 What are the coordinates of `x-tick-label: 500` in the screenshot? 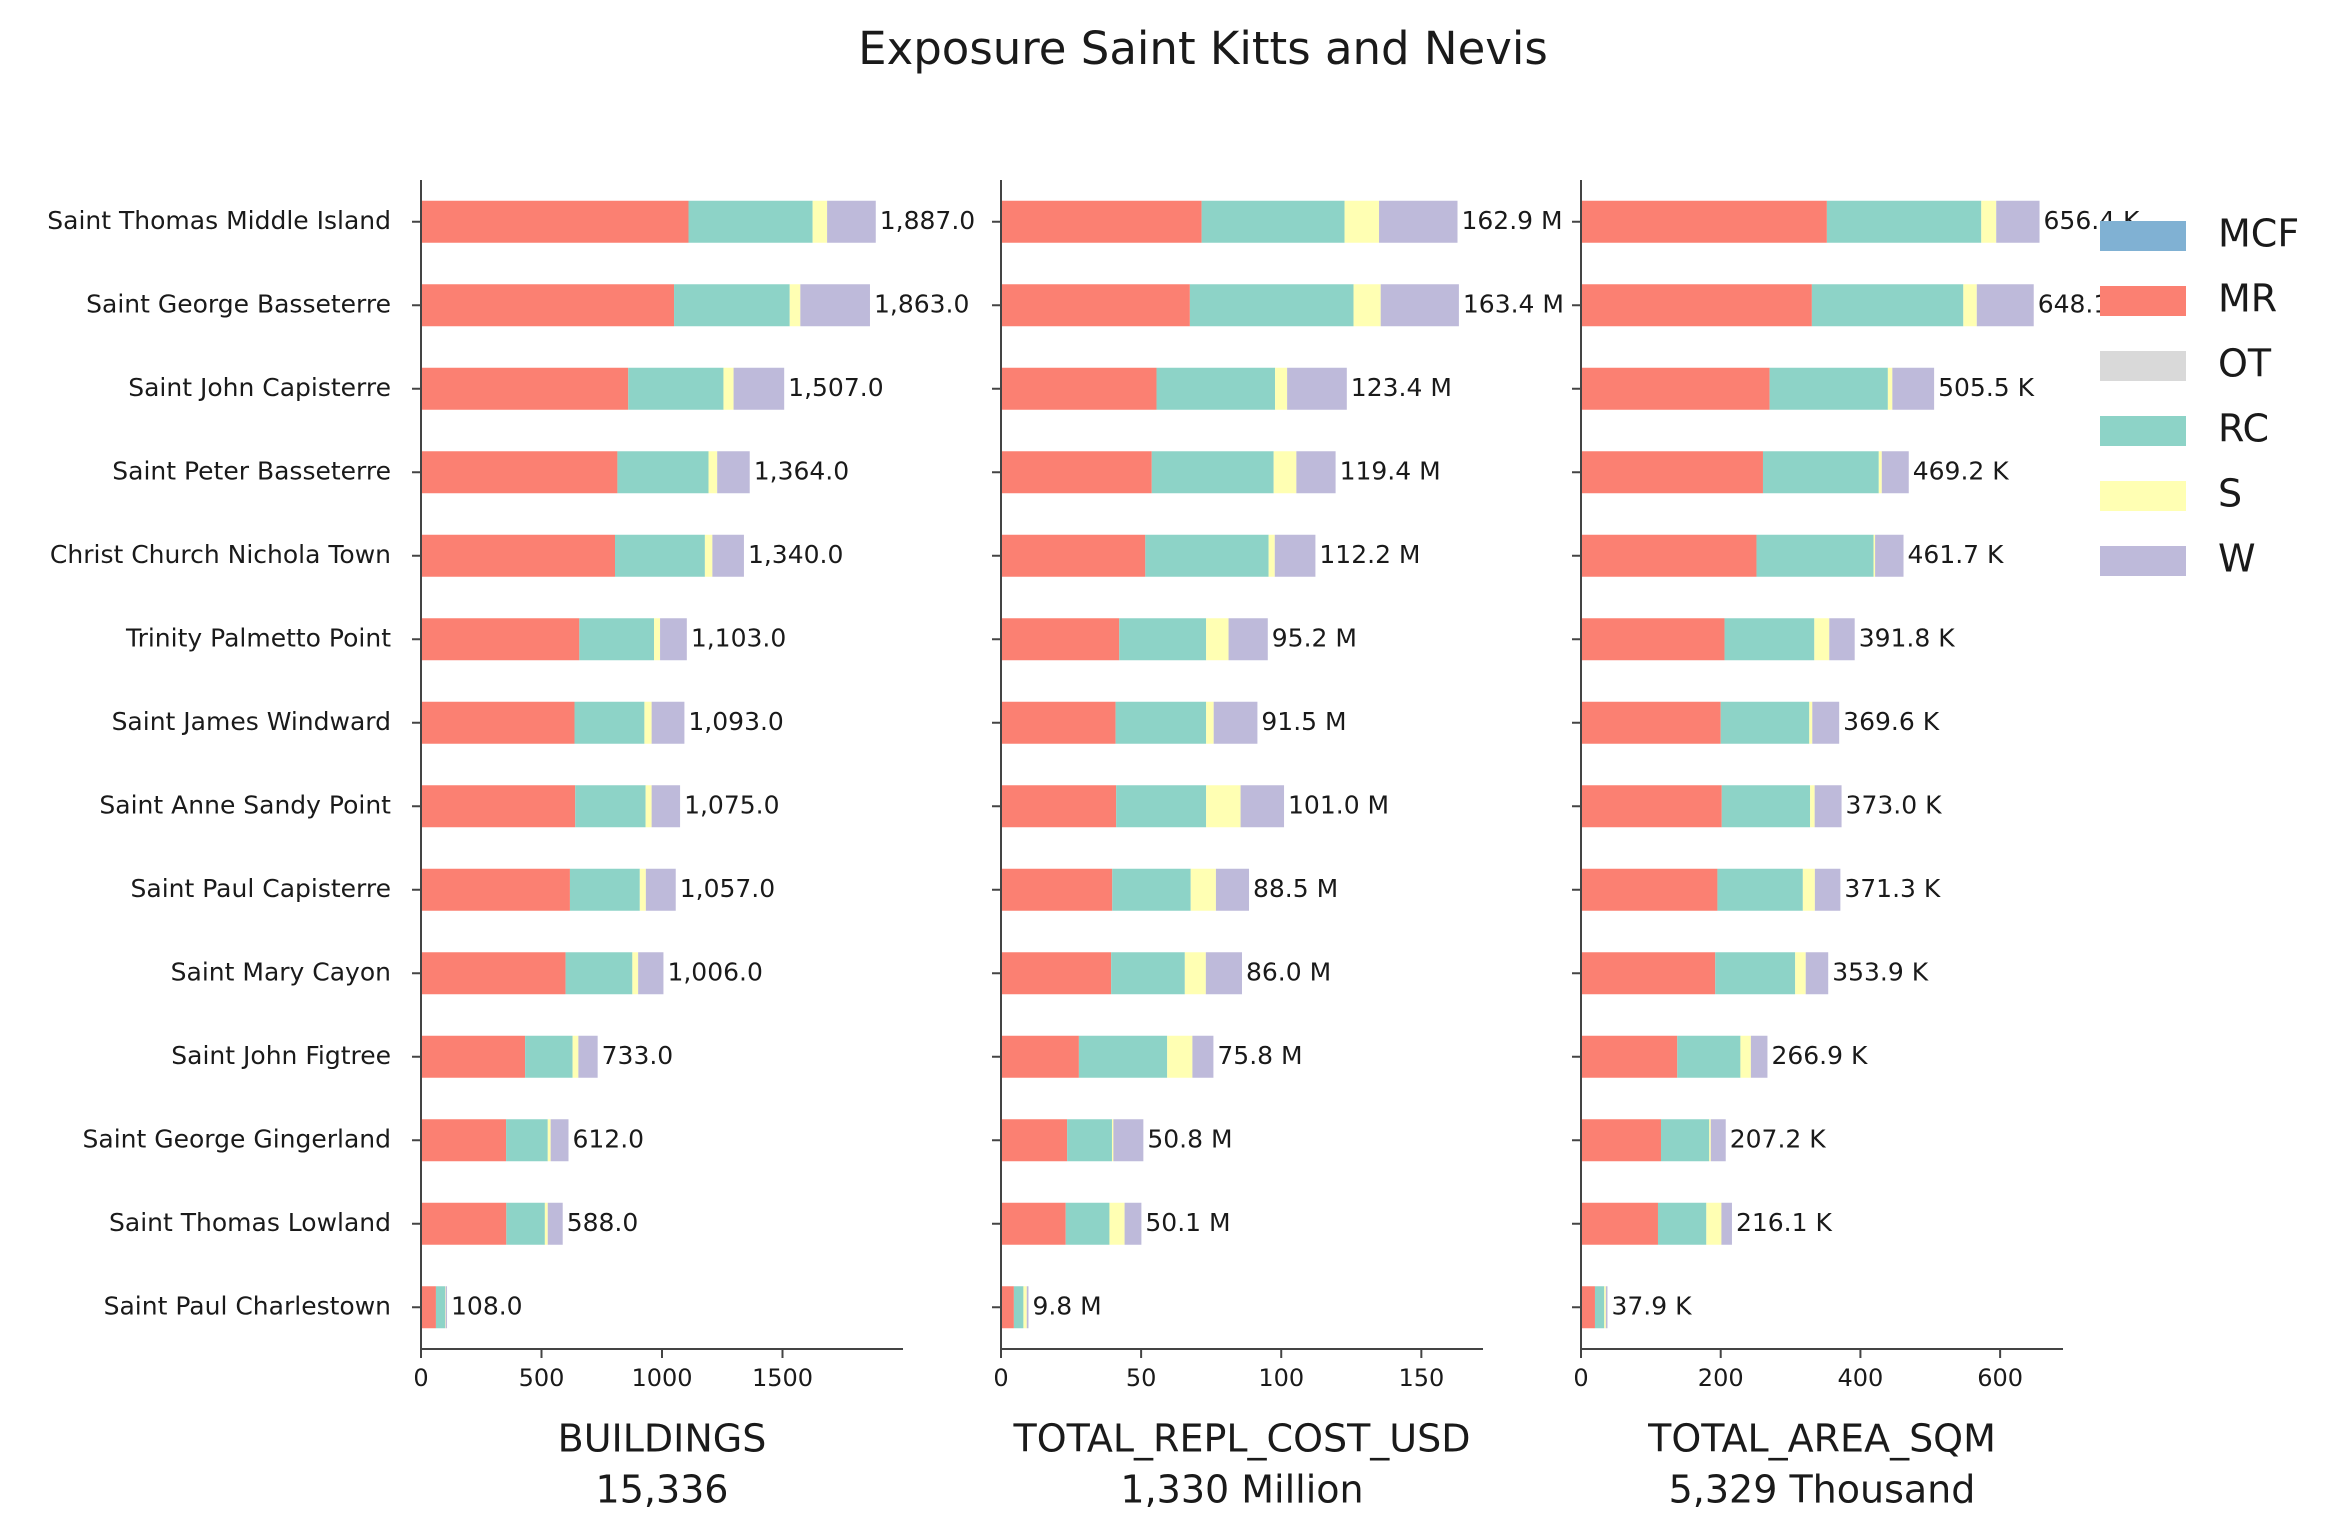 It's located at (542, 1378).